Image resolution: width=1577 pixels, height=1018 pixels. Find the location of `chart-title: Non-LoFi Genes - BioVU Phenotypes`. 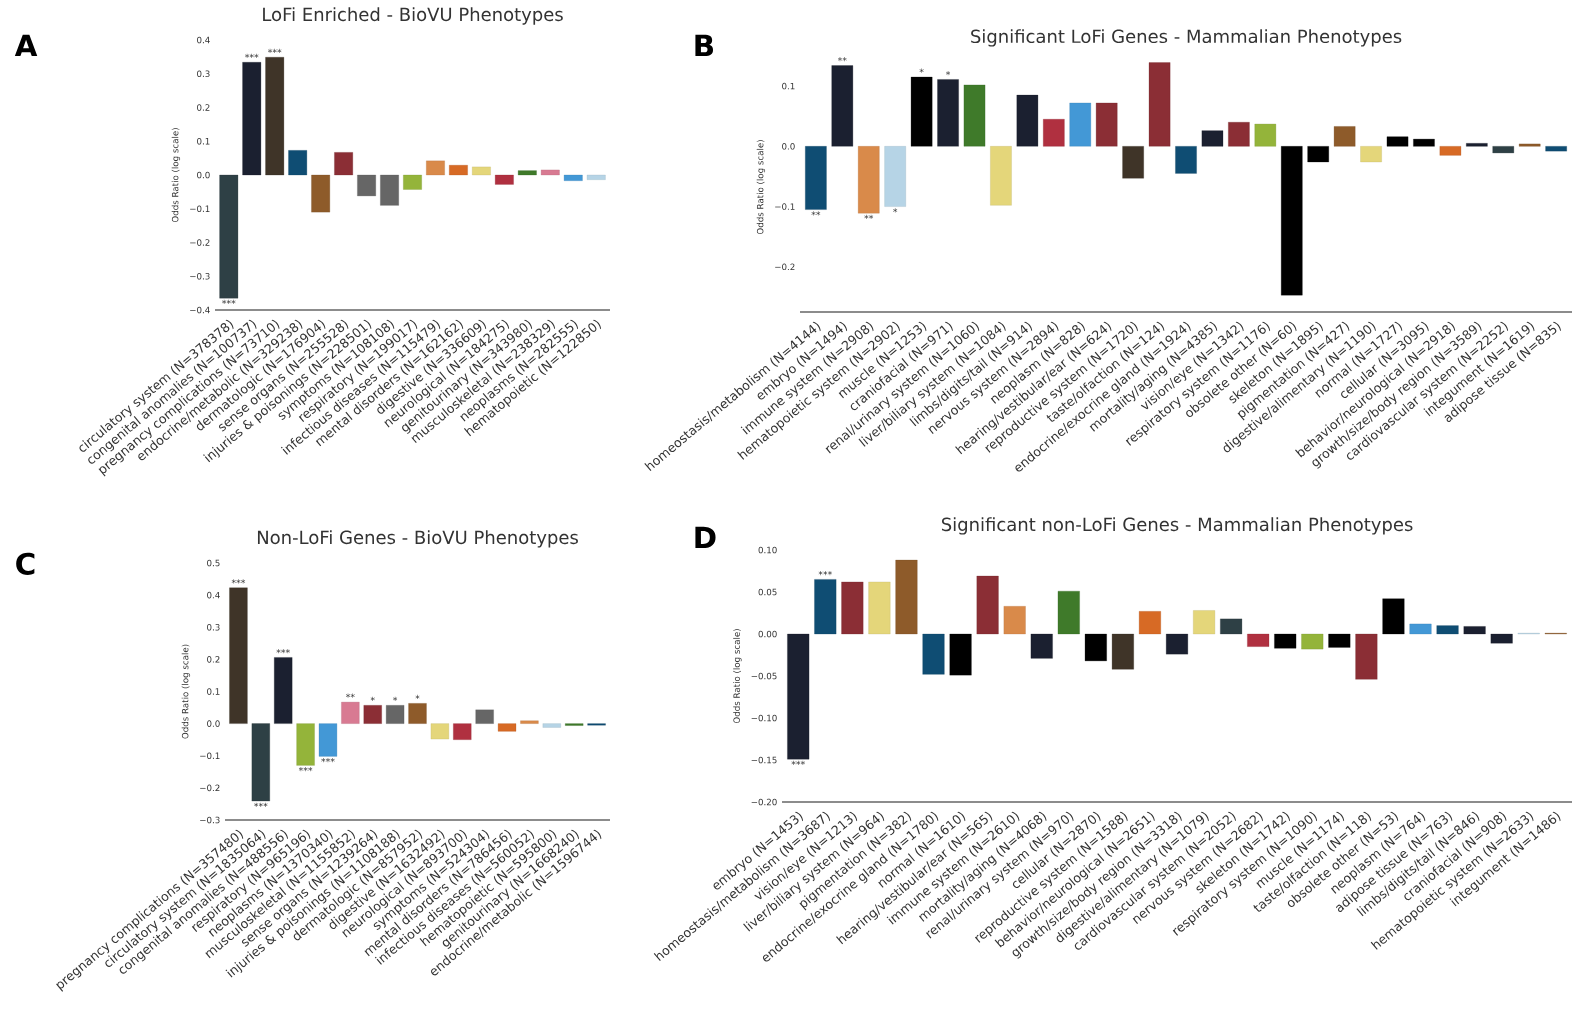

chart-title: Non-LoFi Genes - BioVU Phenotypes is located at coordinates (417, 539).